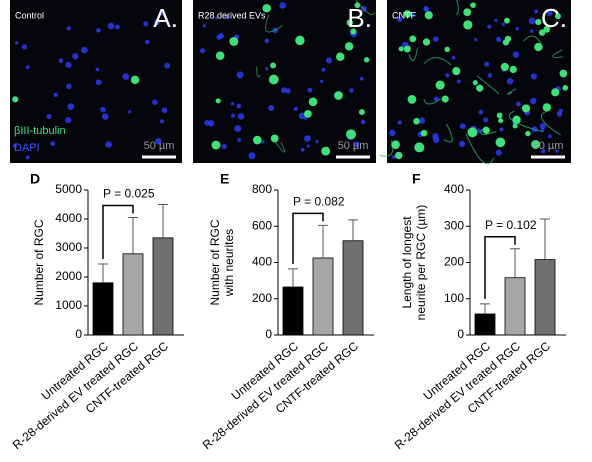 Image resolution: width=592 pixels, height=462 pixels. What do you see at coordinates (262, 298) in the screenshot?
I see `y-tick-label: 200` at bounding box center [262, 298].